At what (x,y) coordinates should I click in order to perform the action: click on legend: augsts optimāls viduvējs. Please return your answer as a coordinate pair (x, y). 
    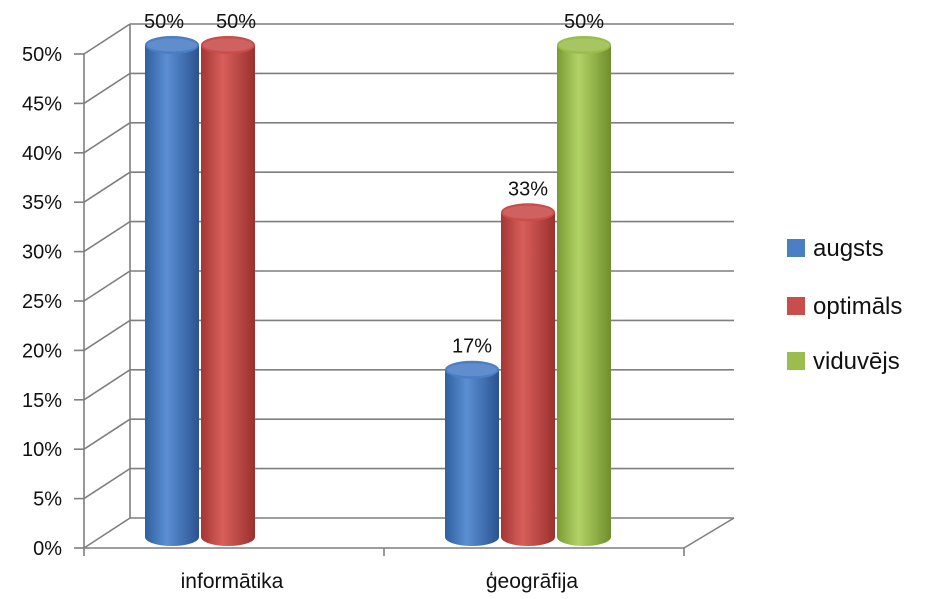
    Looking at the image, I should click on (844, 305).